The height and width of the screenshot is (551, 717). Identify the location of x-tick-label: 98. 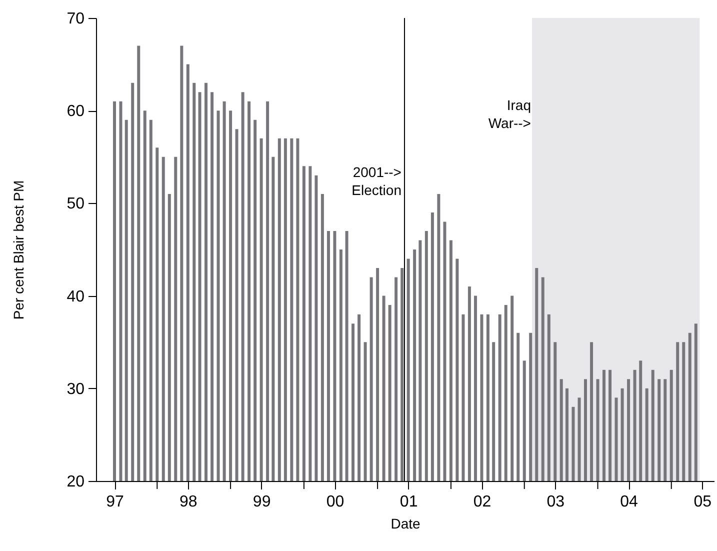
(189, 502).